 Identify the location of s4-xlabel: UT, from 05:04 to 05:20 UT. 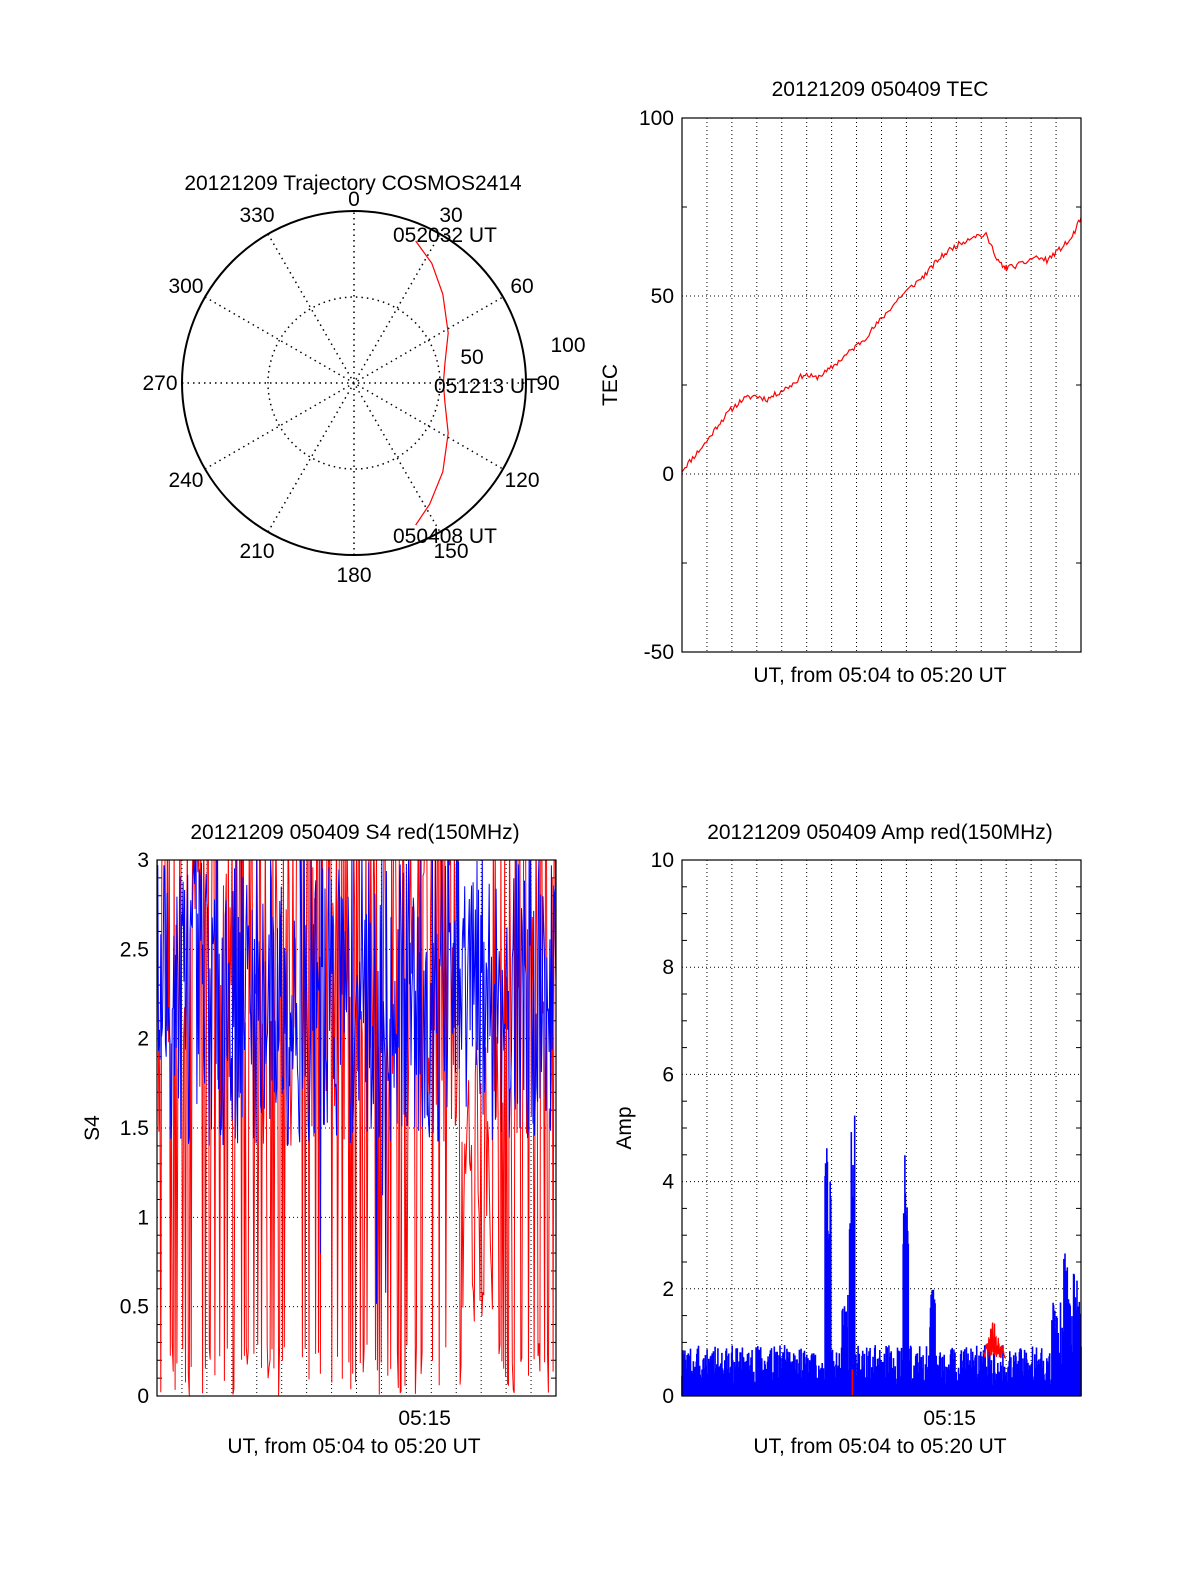
(353, 1446).